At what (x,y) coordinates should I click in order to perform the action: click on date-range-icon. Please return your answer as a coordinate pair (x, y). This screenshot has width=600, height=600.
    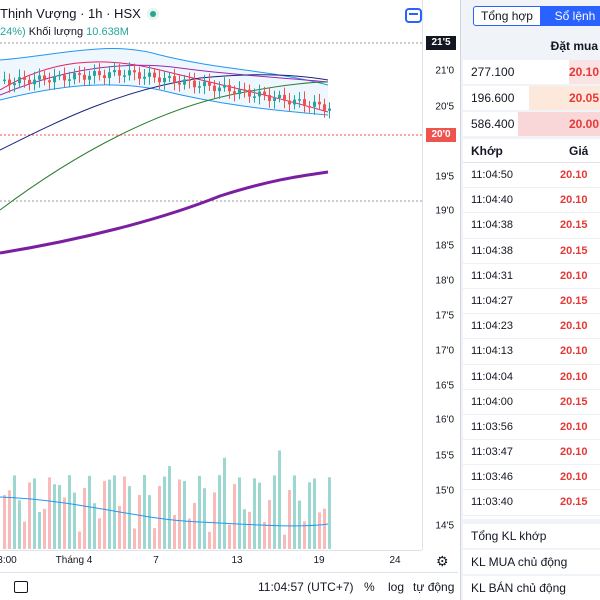
    Looking at the image, I should click on (21, 587).